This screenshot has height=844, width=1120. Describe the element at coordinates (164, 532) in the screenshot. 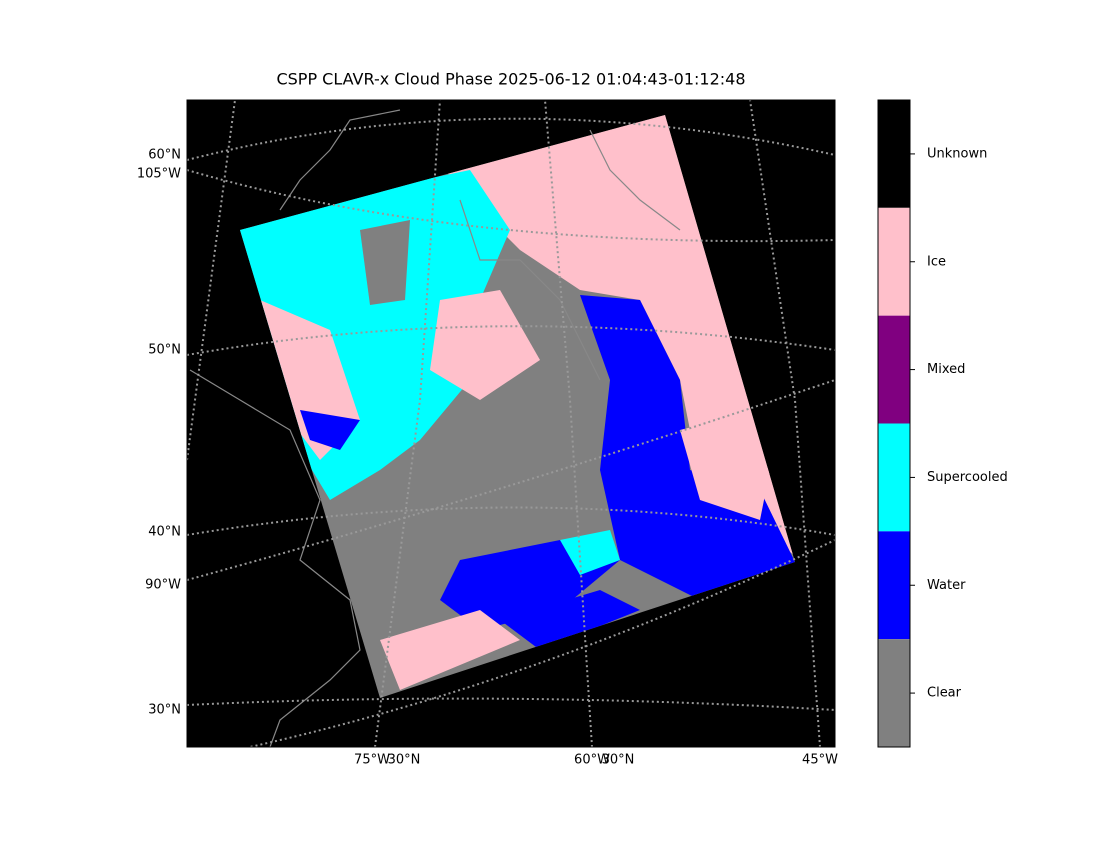

I see `lat-label: 40°N` at that location.